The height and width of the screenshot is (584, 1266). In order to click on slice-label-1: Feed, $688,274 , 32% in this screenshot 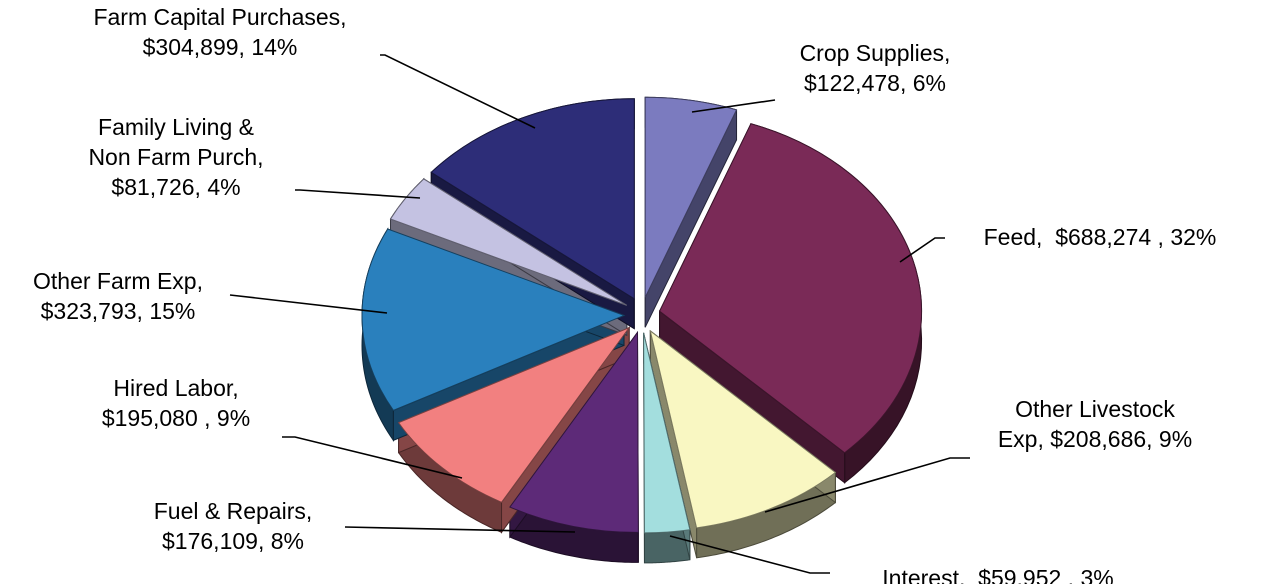, I will do `click(1100, 237)`.